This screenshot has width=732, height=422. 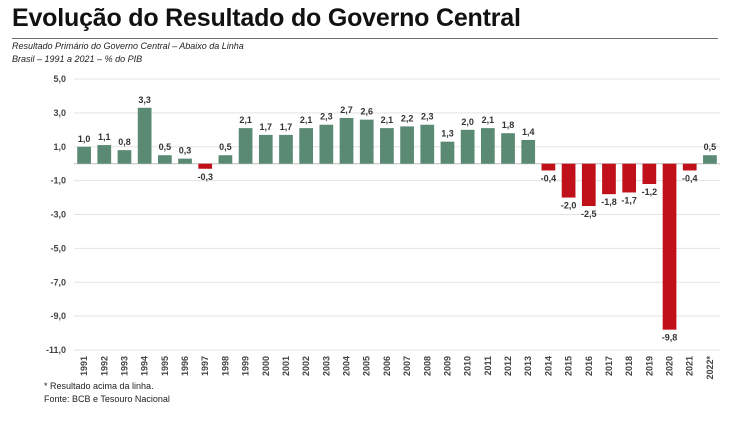 What do you see at coordinates (427, 366) in the screenshot?
I see `x-tick-label: 2008` at bounding box center [427, 366].